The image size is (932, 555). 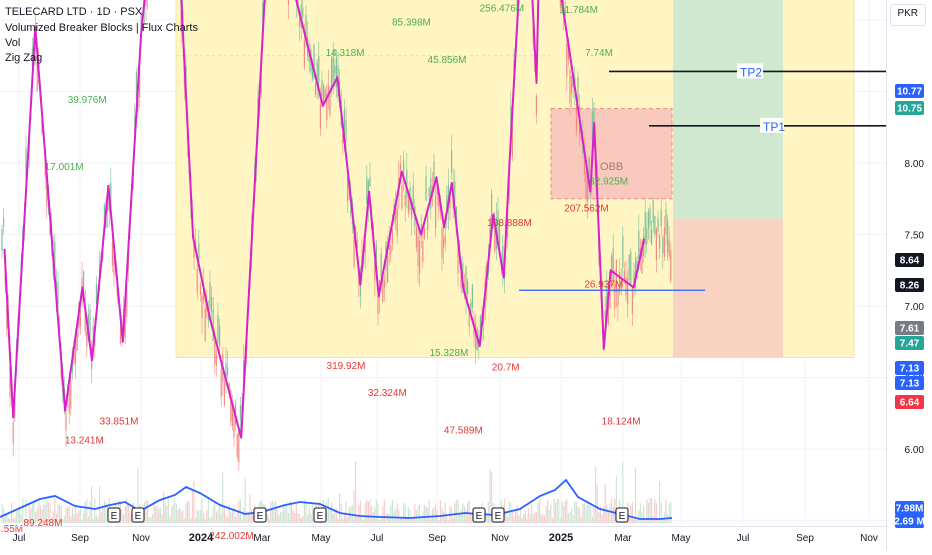 I want to click on time-tick-label: 2024, so click(x=201, y=538).